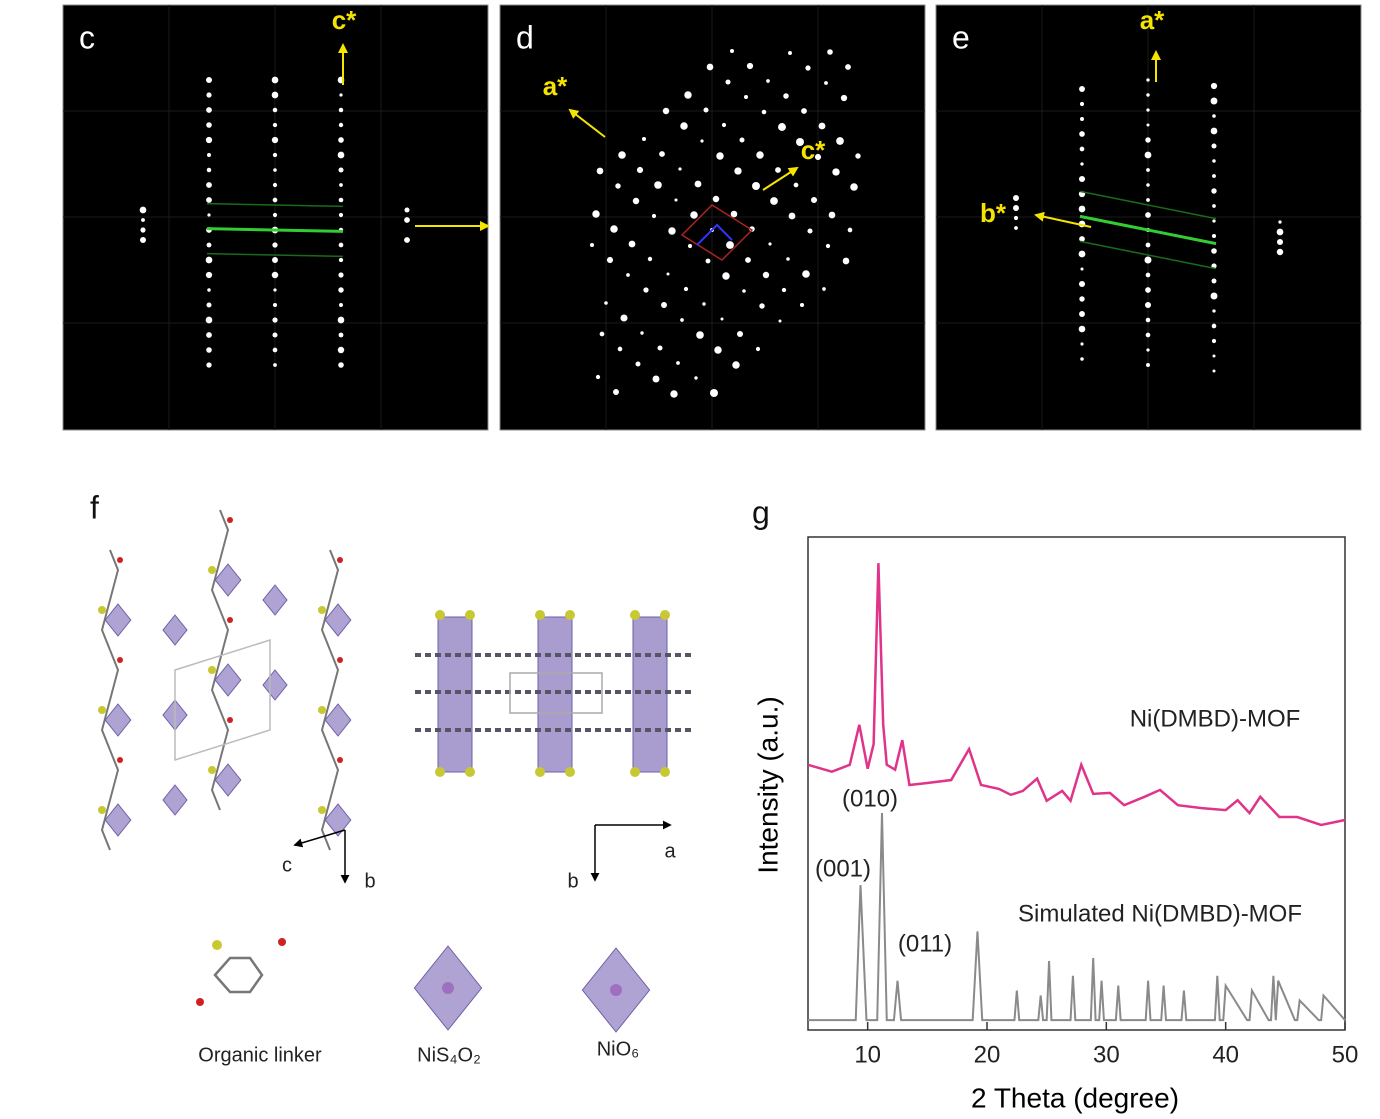 The height and width of the screenshot is (1119, 1380). What do you see at coordinates (1076, 695) in the screenshot?
I see `data-line` at bounding box center [1076, 695].